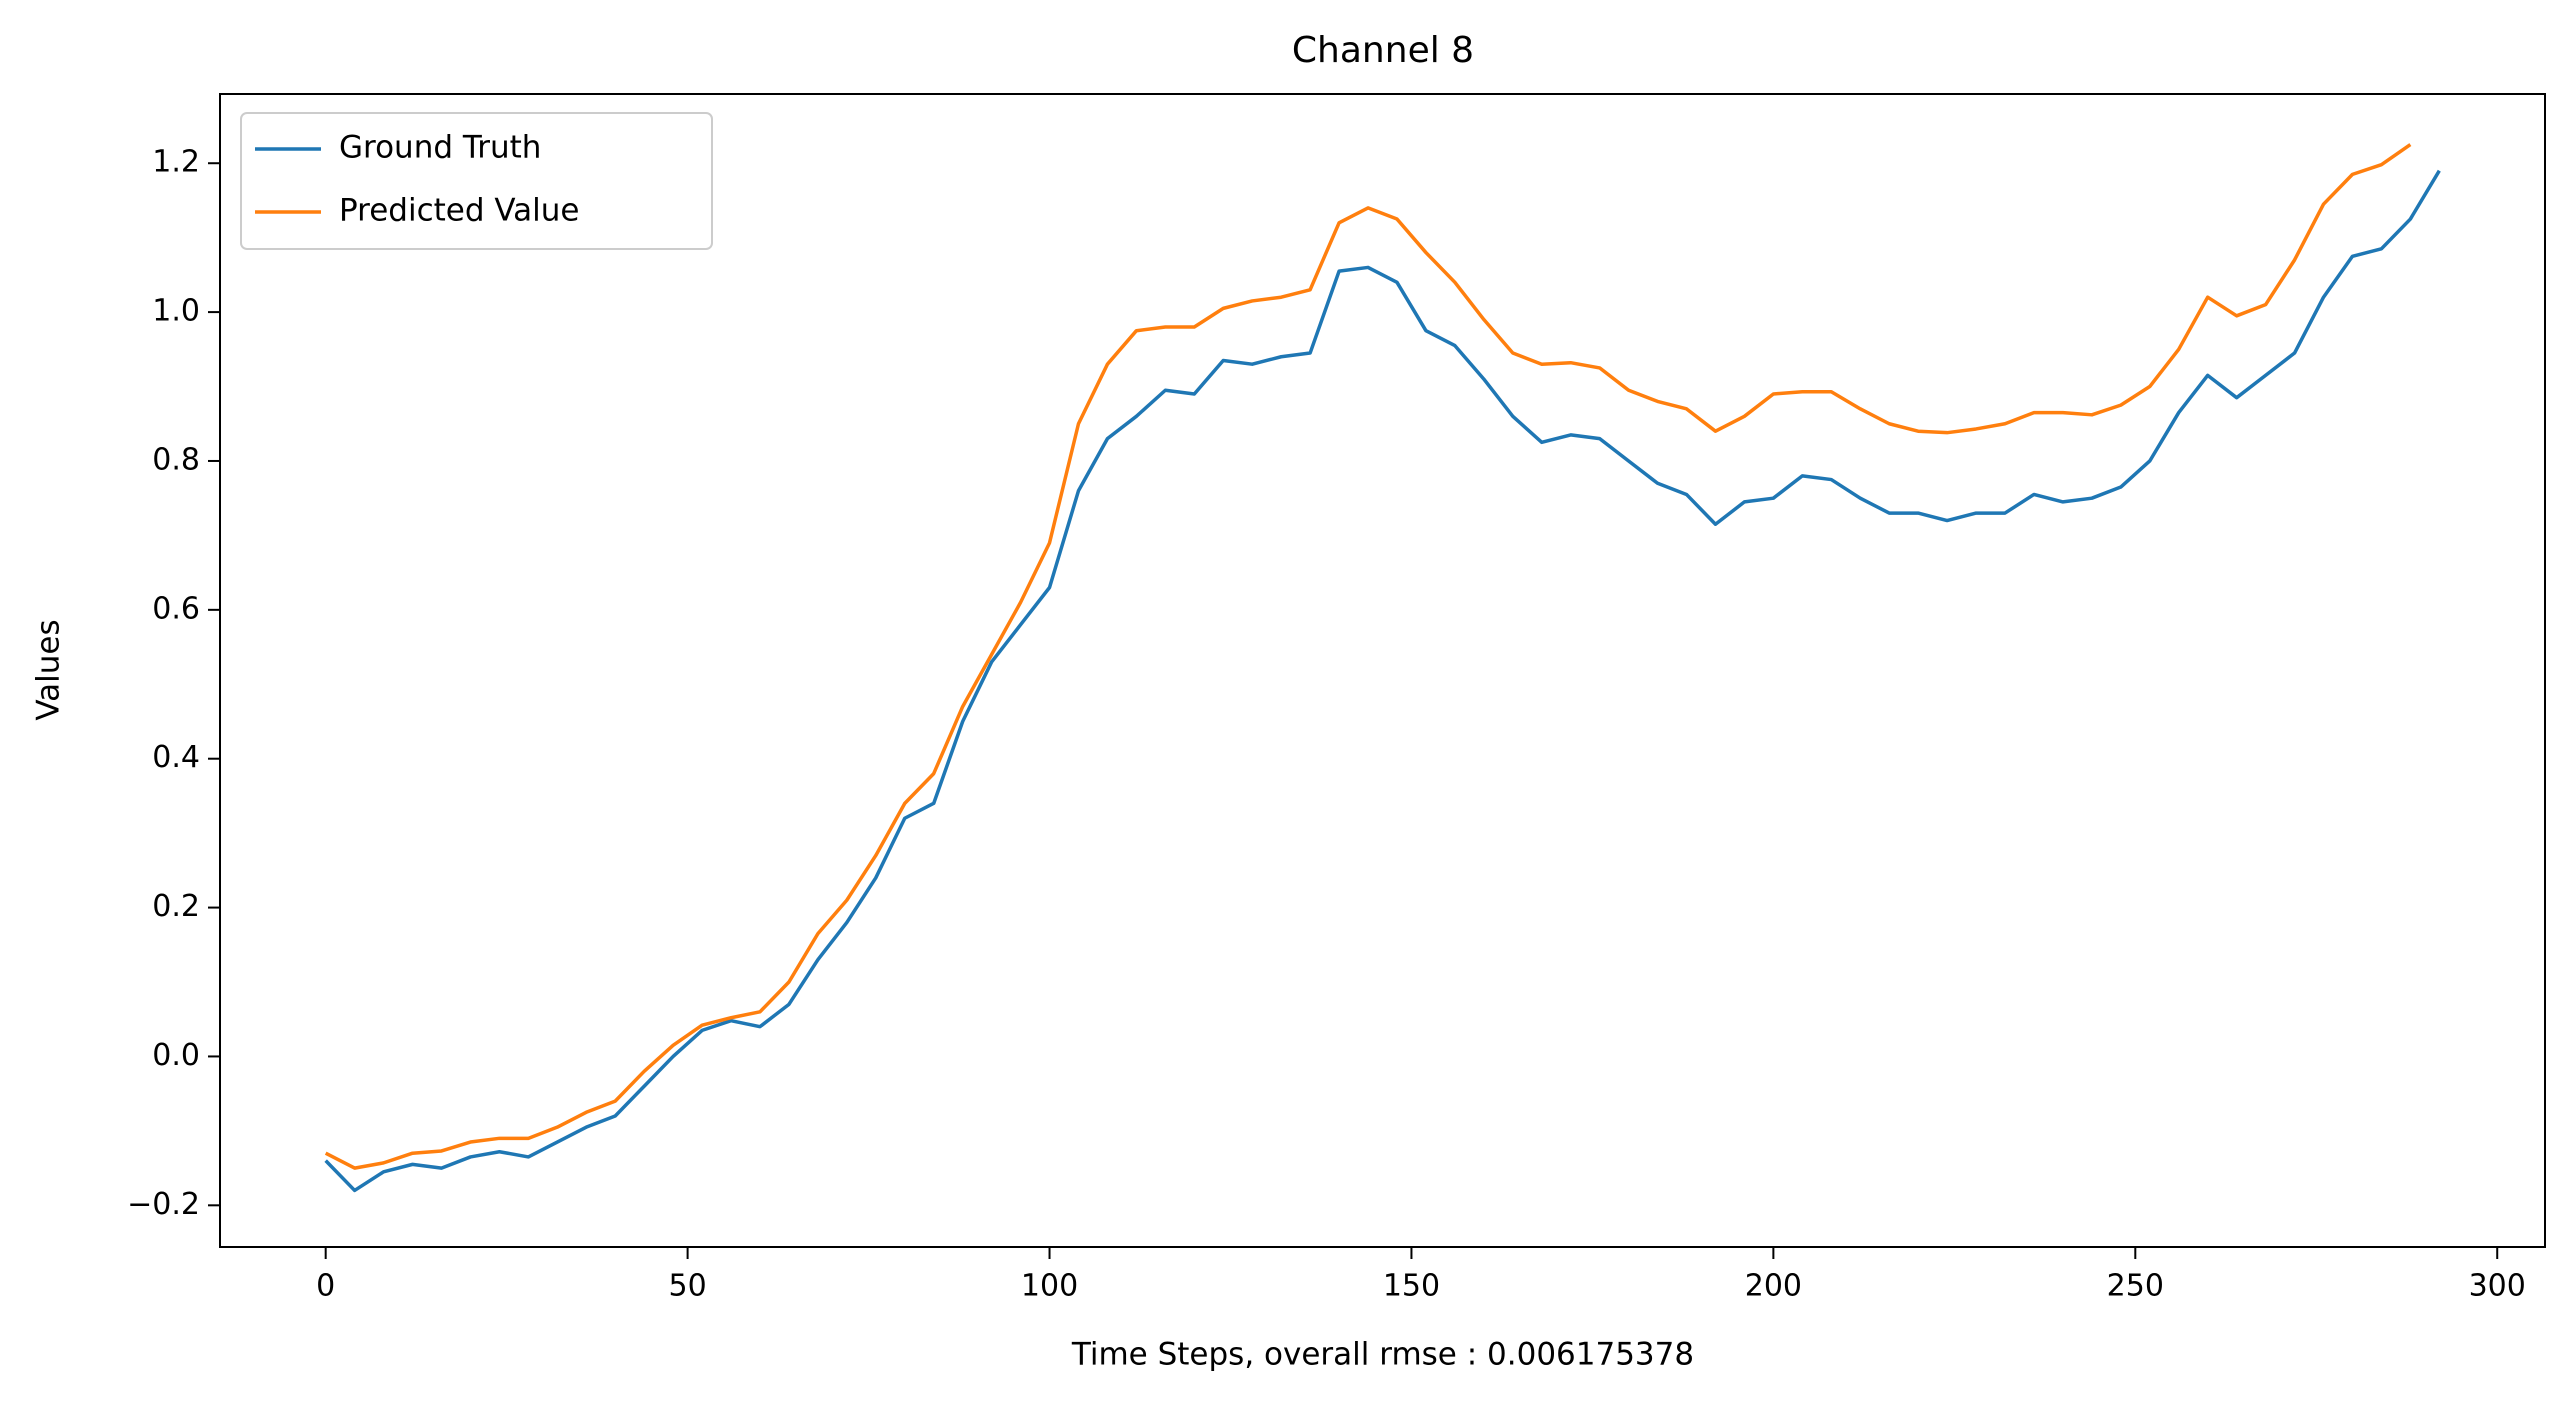  I want to click on x-tick-label: 300, so click(2497, 1286).